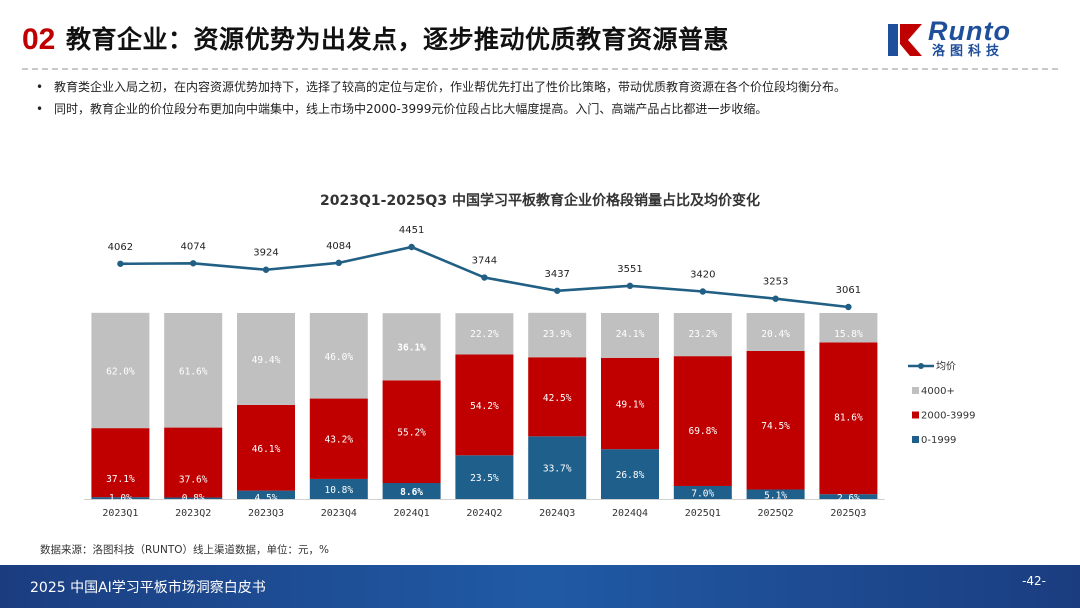 The image size is (1080, 608). I want to click on bar-0-1999-2023Q1, so click(120, 498).